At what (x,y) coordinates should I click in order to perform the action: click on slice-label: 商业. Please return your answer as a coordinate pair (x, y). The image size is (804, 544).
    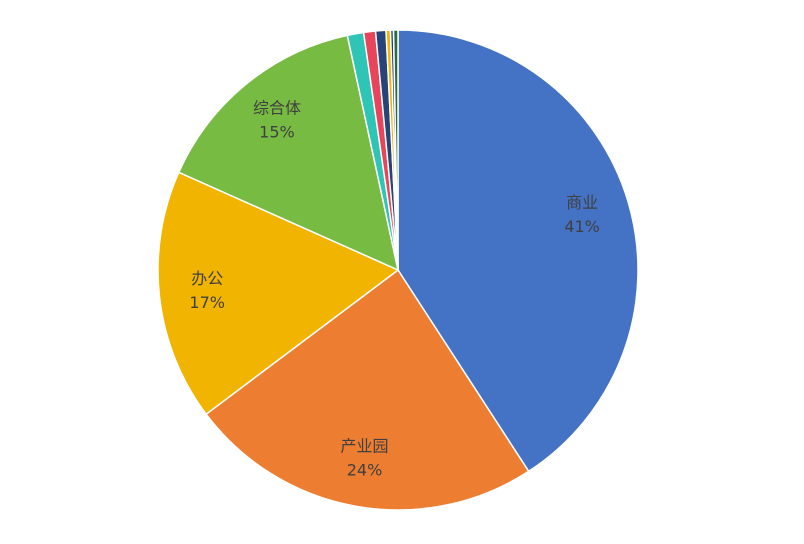
    Looking at the image, I should click on (582, 202).